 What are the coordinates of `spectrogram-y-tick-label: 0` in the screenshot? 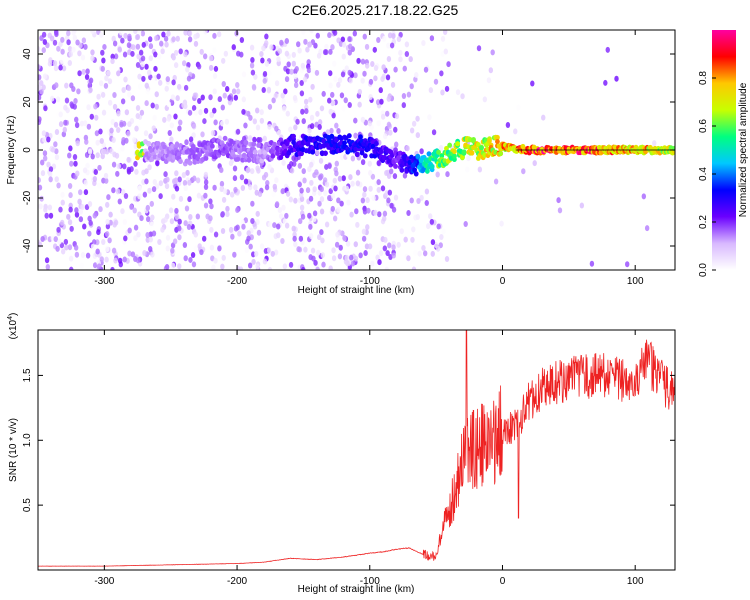 It's located at (27, 150).